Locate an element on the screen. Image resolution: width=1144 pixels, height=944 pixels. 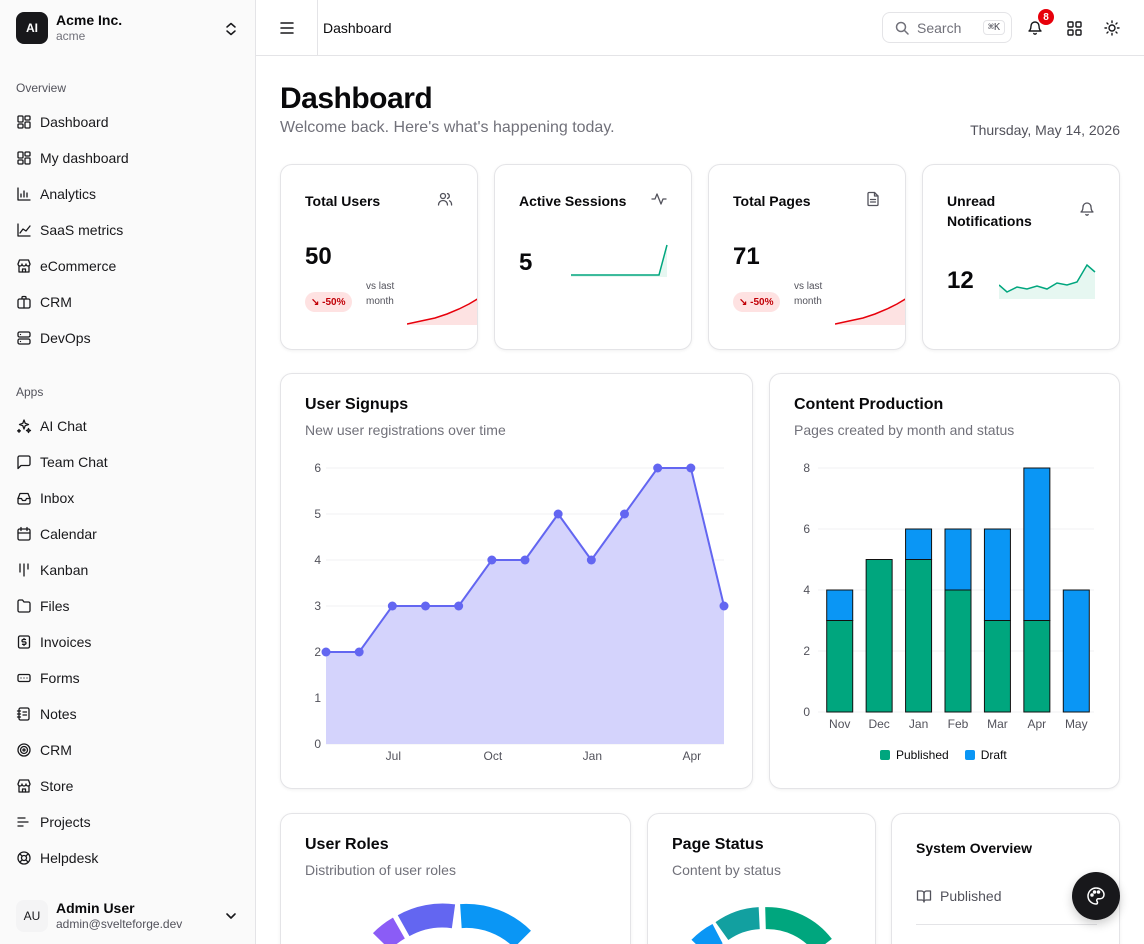
notifications-button: 8 is located at coordinates (1039, 23).